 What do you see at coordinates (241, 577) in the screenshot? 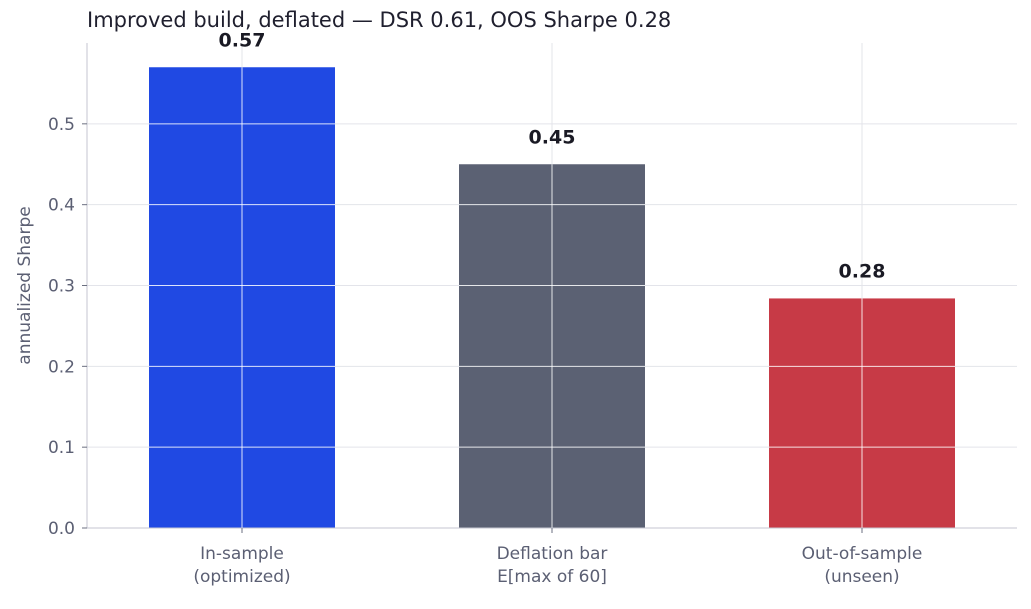
I see `x-tick-label: (optimized)` at bounding box center [241, 577].